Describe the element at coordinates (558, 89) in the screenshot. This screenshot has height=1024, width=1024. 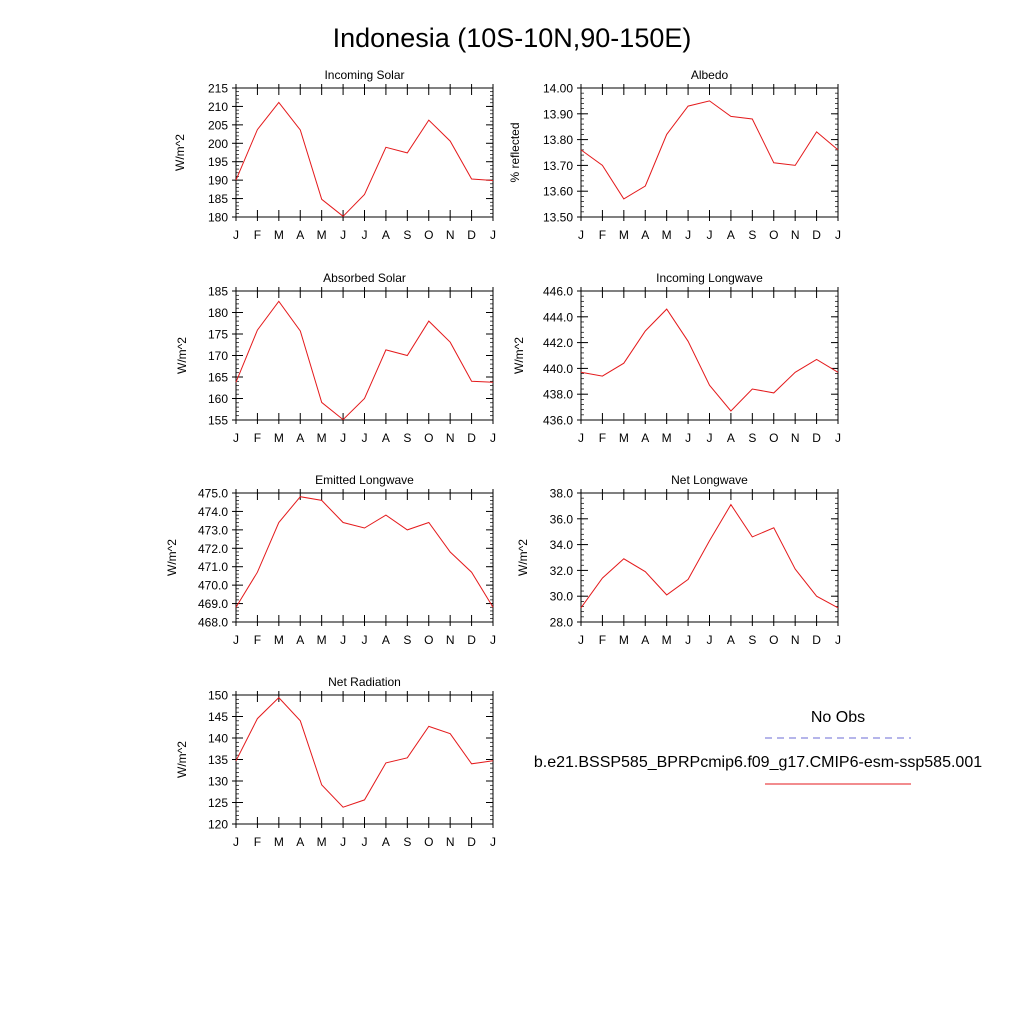
I see `y-tick-label: 14.00` at that location.